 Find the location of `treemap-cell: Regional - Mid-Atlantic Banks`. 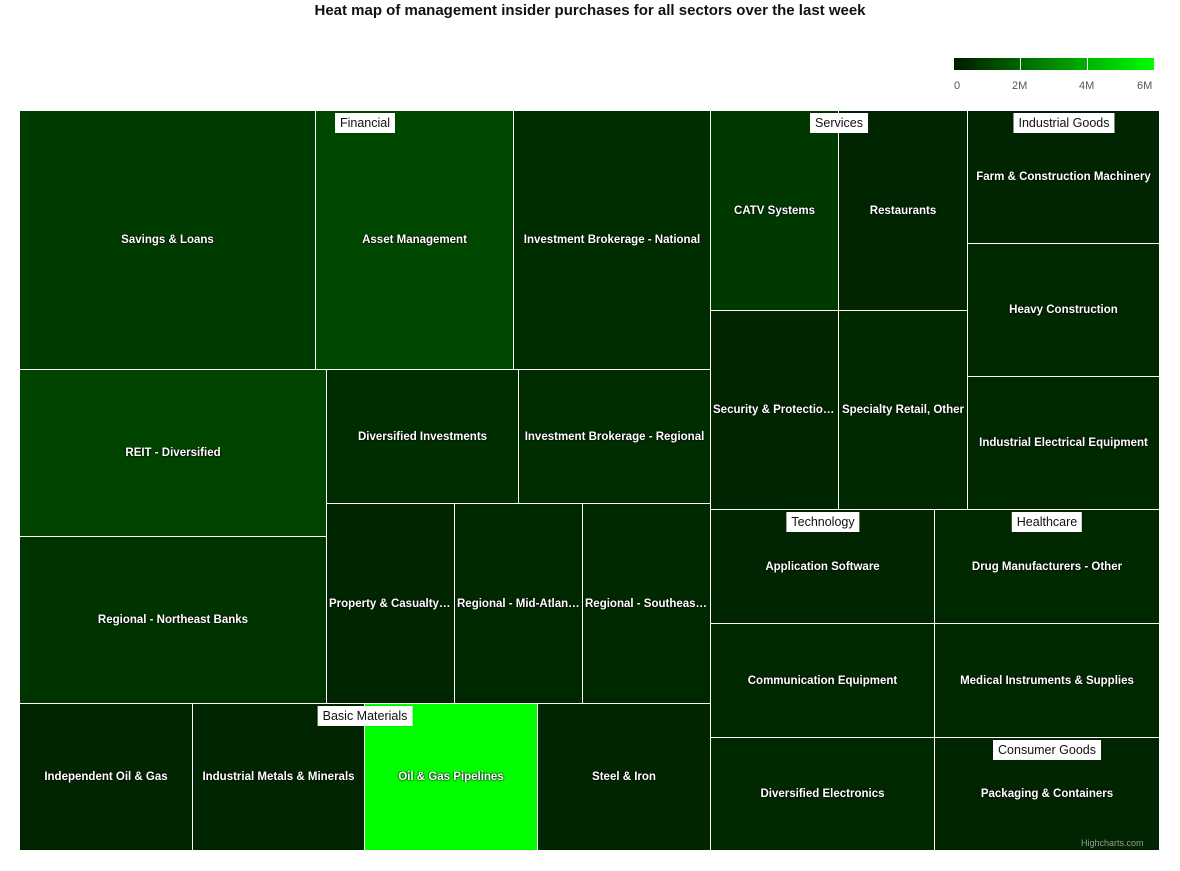

treemap-cell: Regional - Mid-Atlantic Banks is located at coordinates (519, 604).